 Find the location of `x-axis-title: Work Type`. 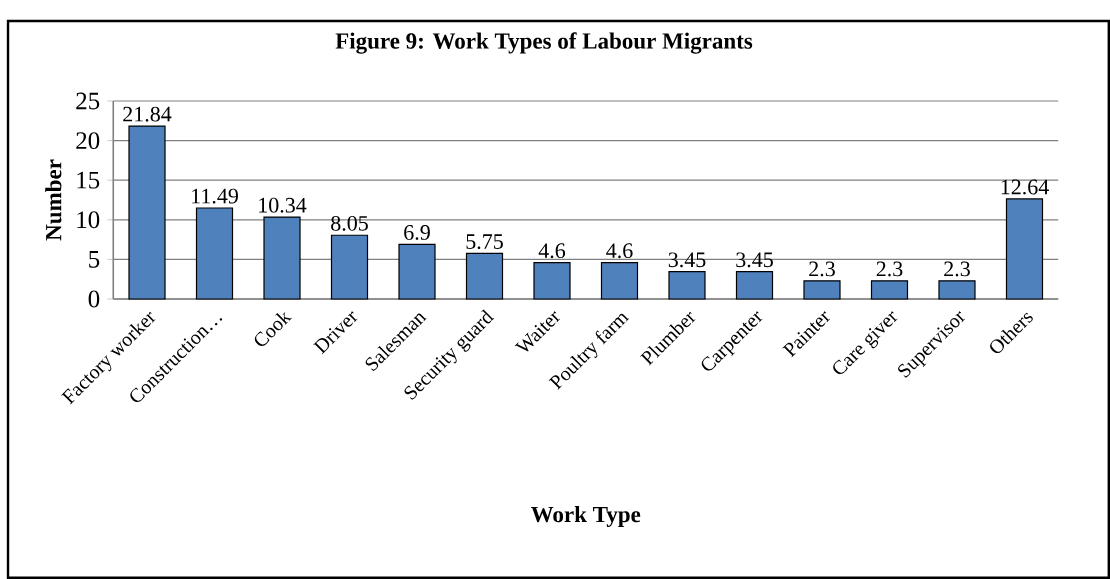

x-axis-title: Work Type is located at coordinates (586, 516).